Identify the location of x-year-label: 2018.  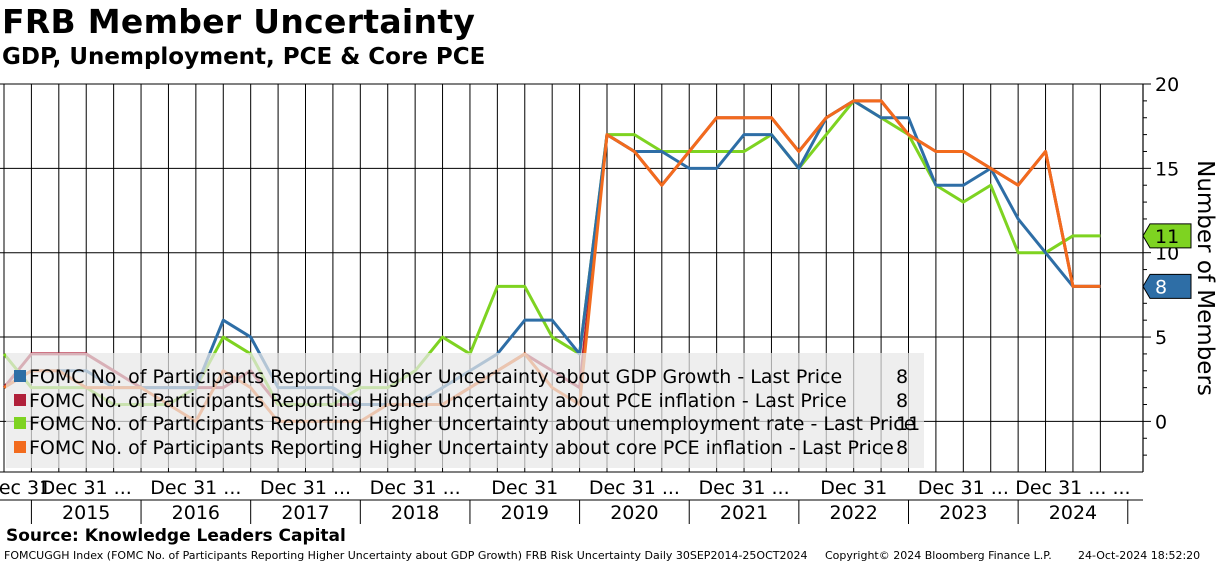
(415, 513).